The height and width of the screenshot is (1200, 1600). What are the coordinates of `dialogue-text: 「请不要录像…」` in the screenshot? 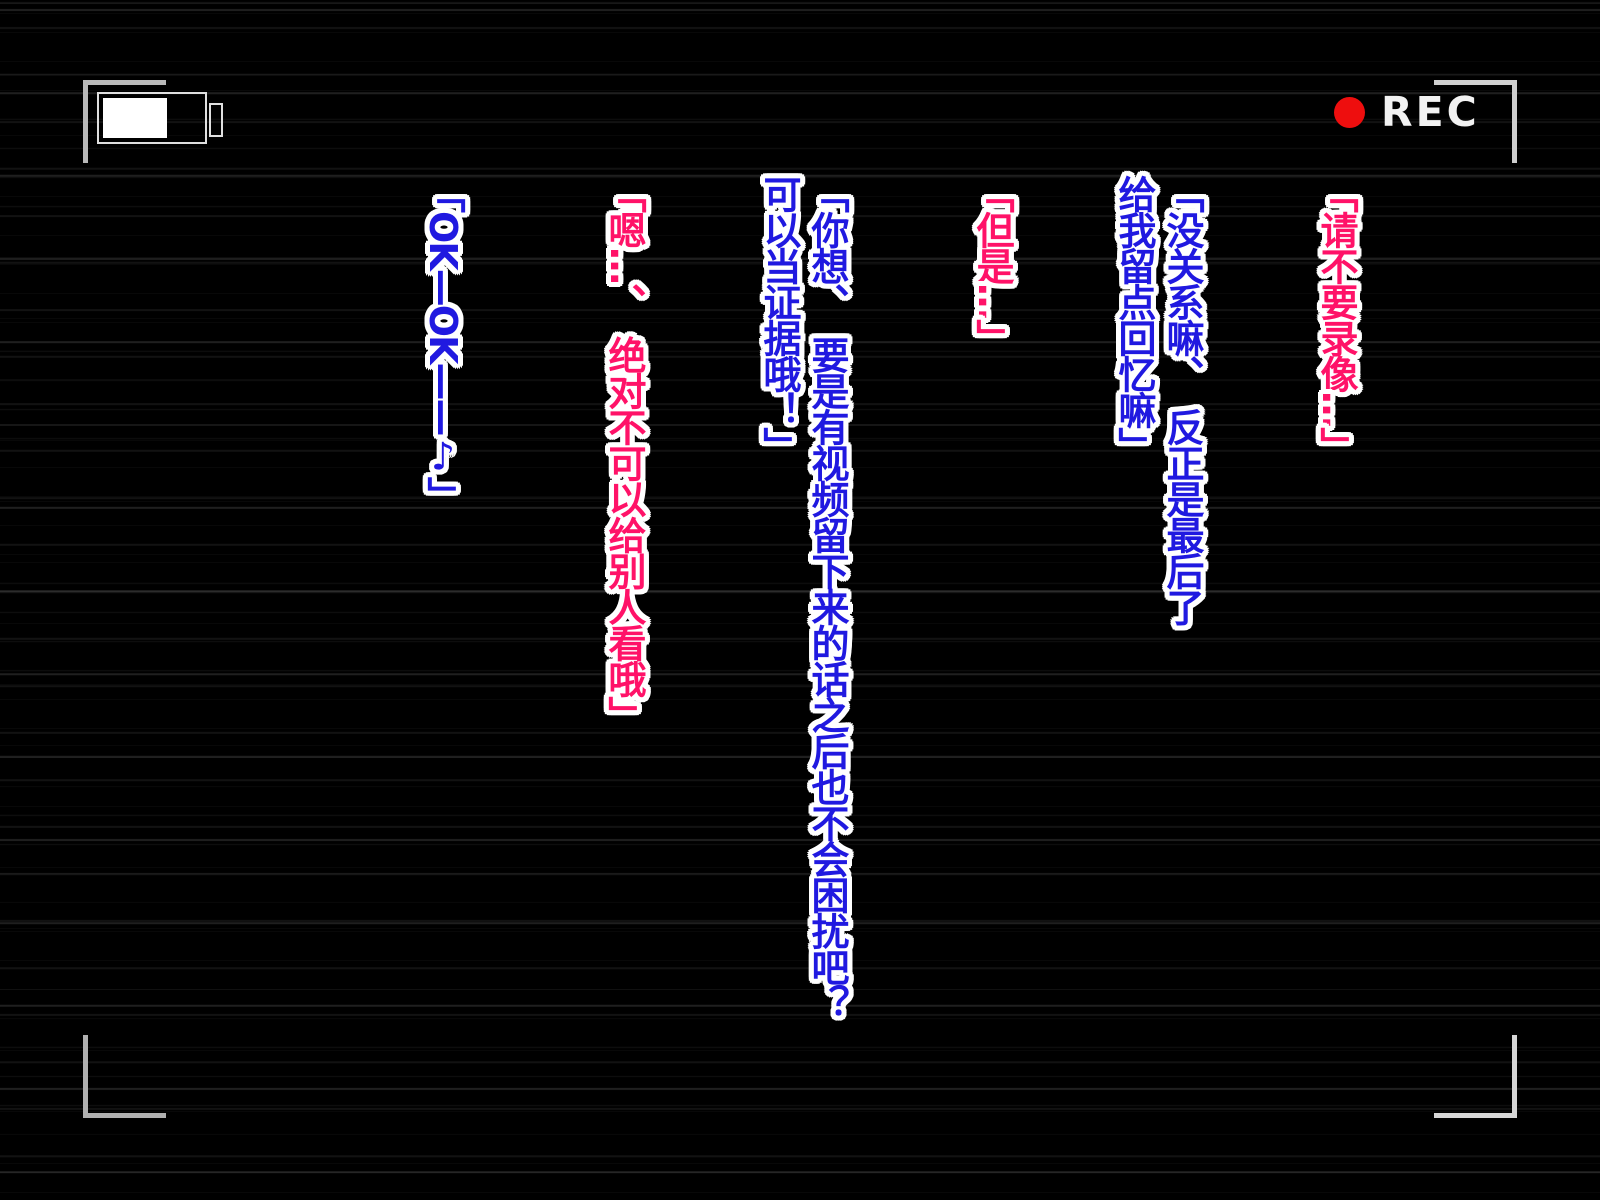 It's located at (1336, 319).